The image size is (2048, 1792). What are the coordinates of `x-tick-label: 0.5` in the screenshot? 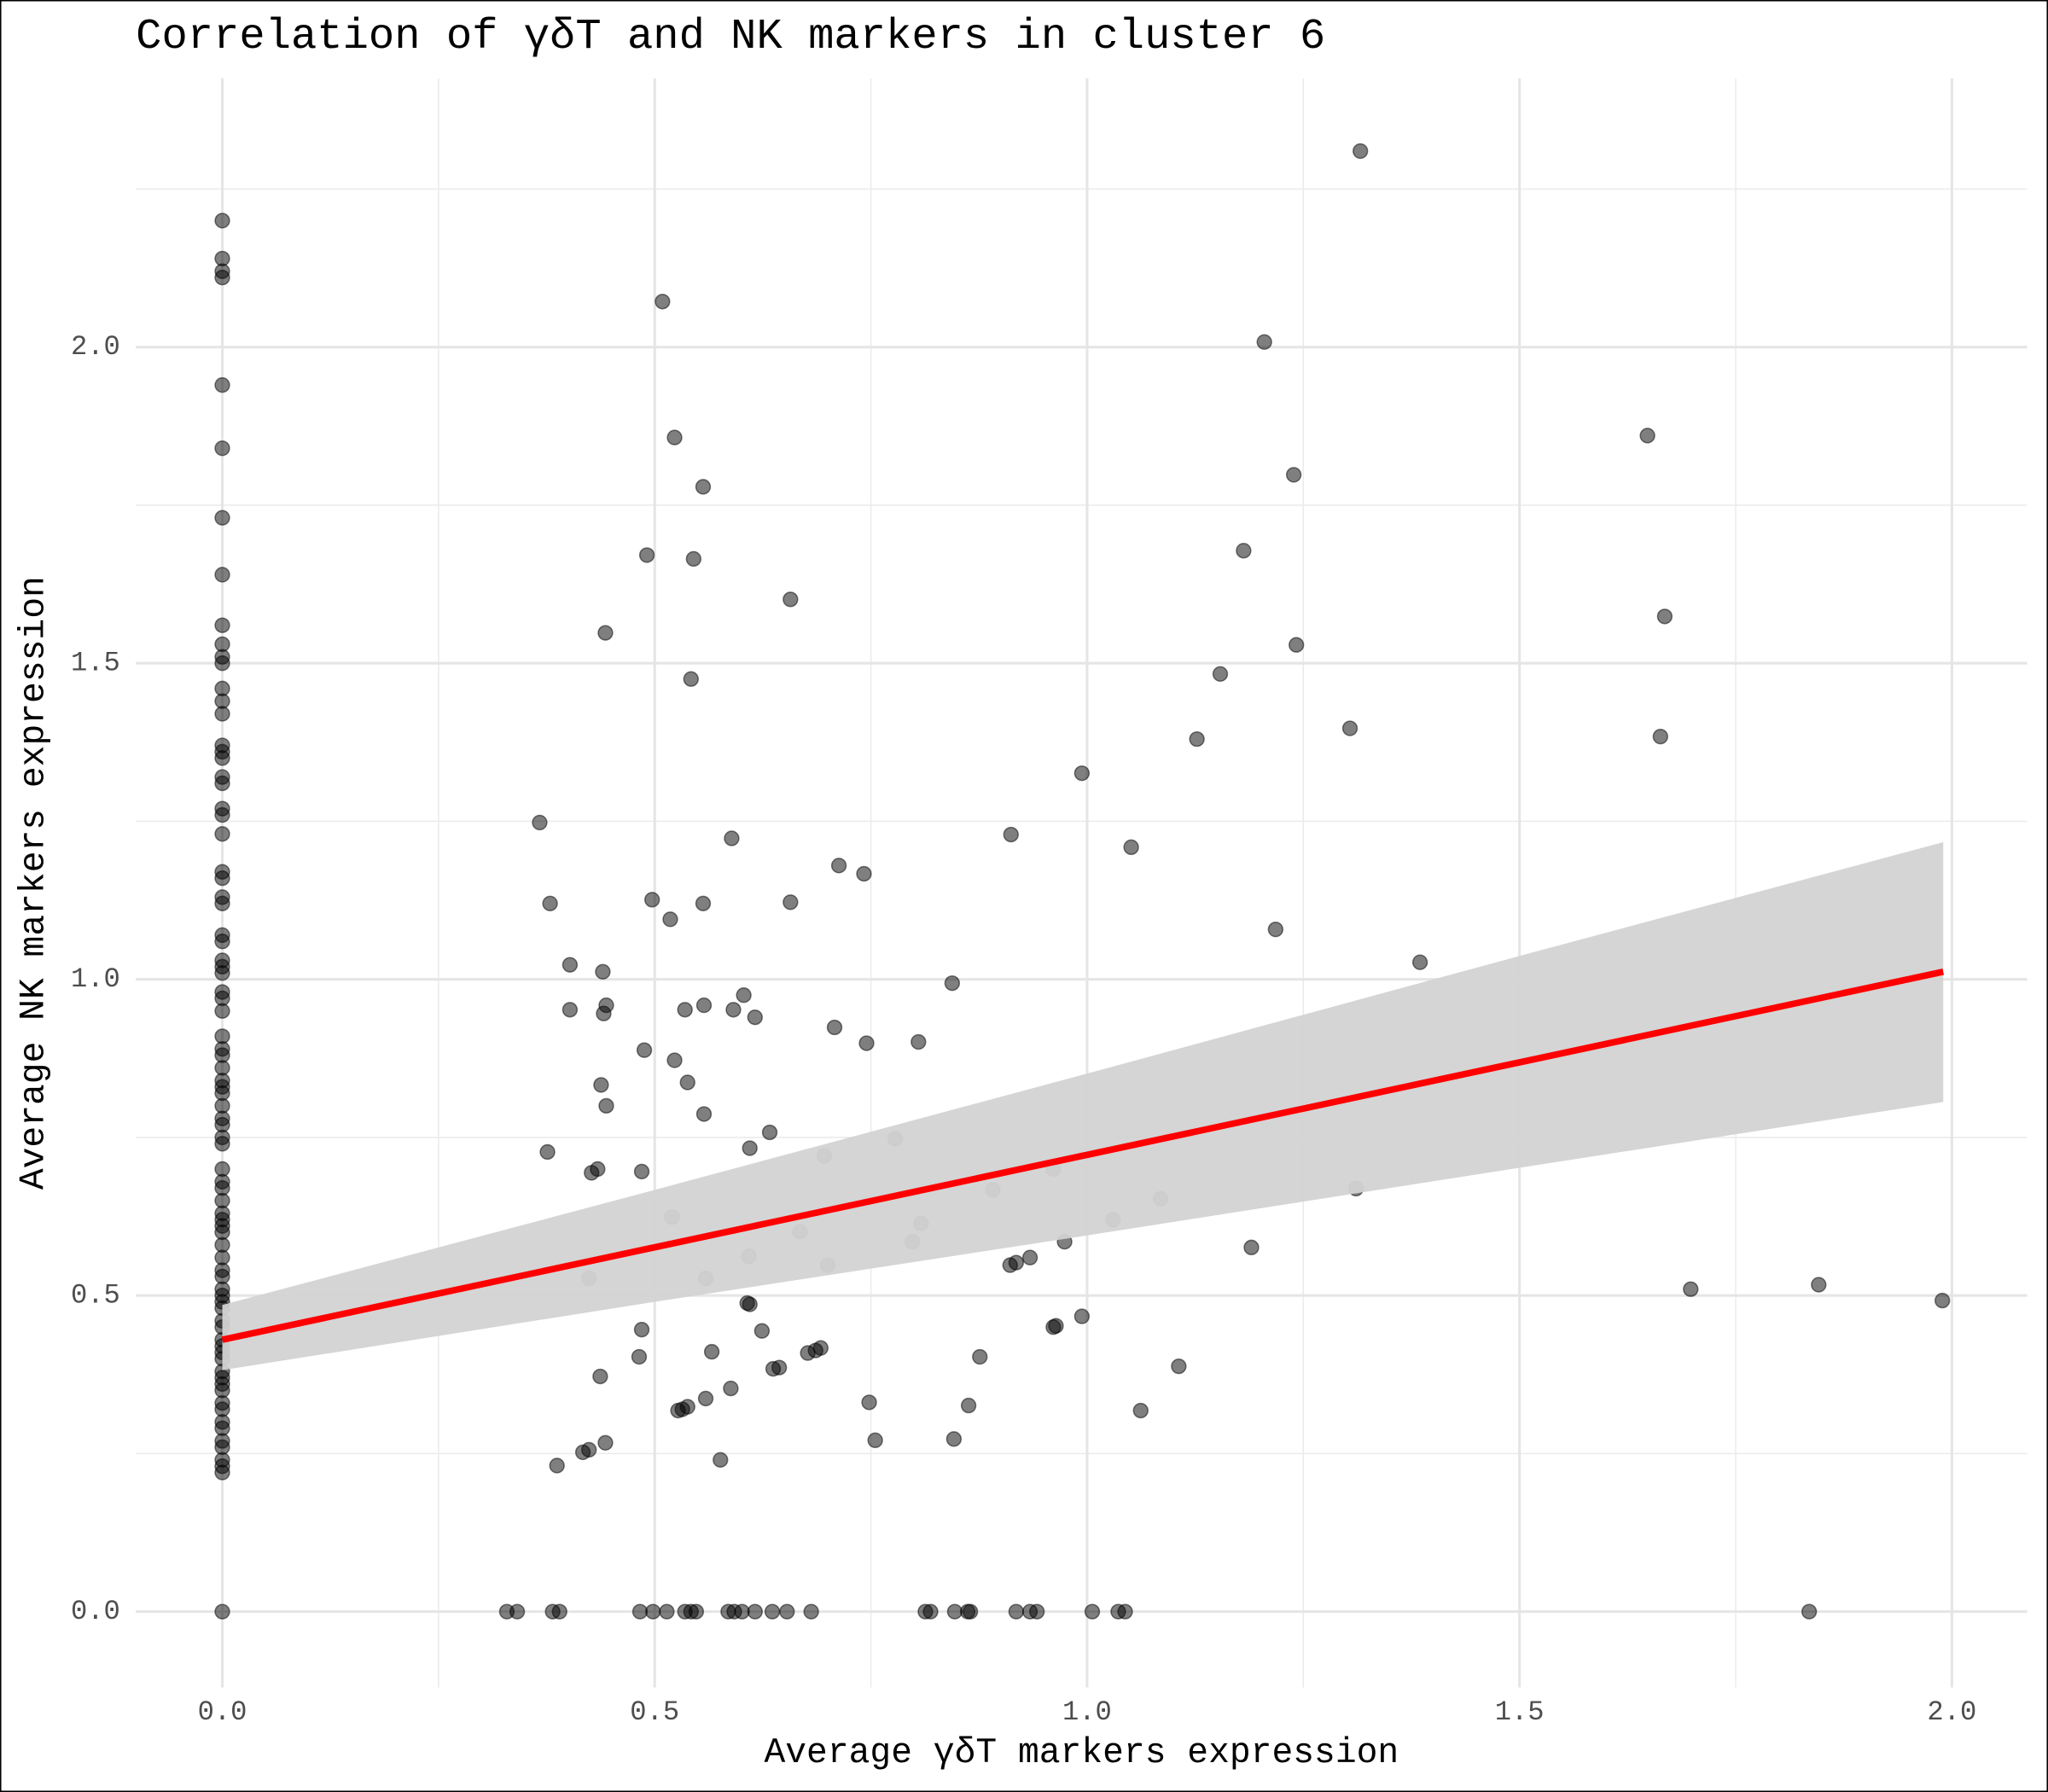 It's located at (654, 1712).